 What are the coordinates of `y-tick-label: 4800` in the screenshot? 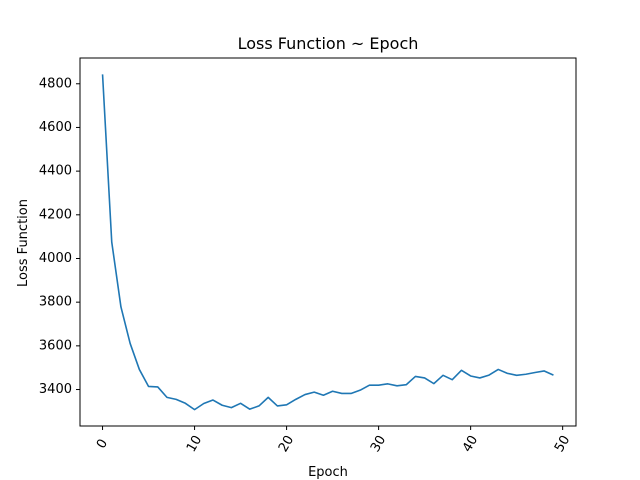 It's located at (55, 83).